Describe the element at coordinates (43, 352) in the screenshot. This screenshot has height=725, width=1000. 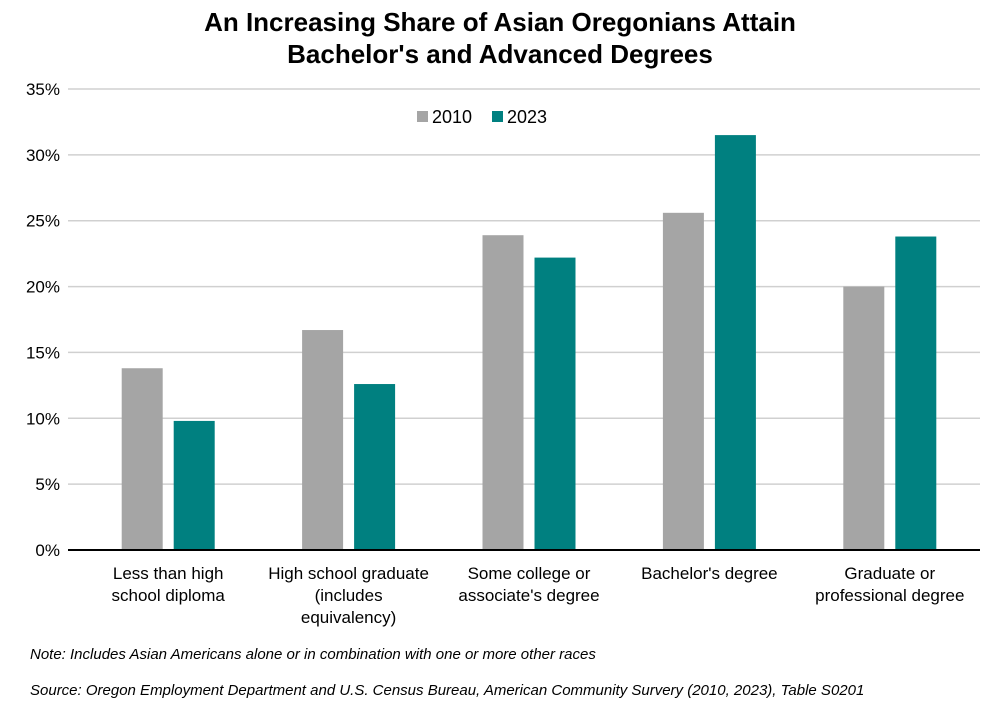
I see `y-tick-label: 15%` at that location.